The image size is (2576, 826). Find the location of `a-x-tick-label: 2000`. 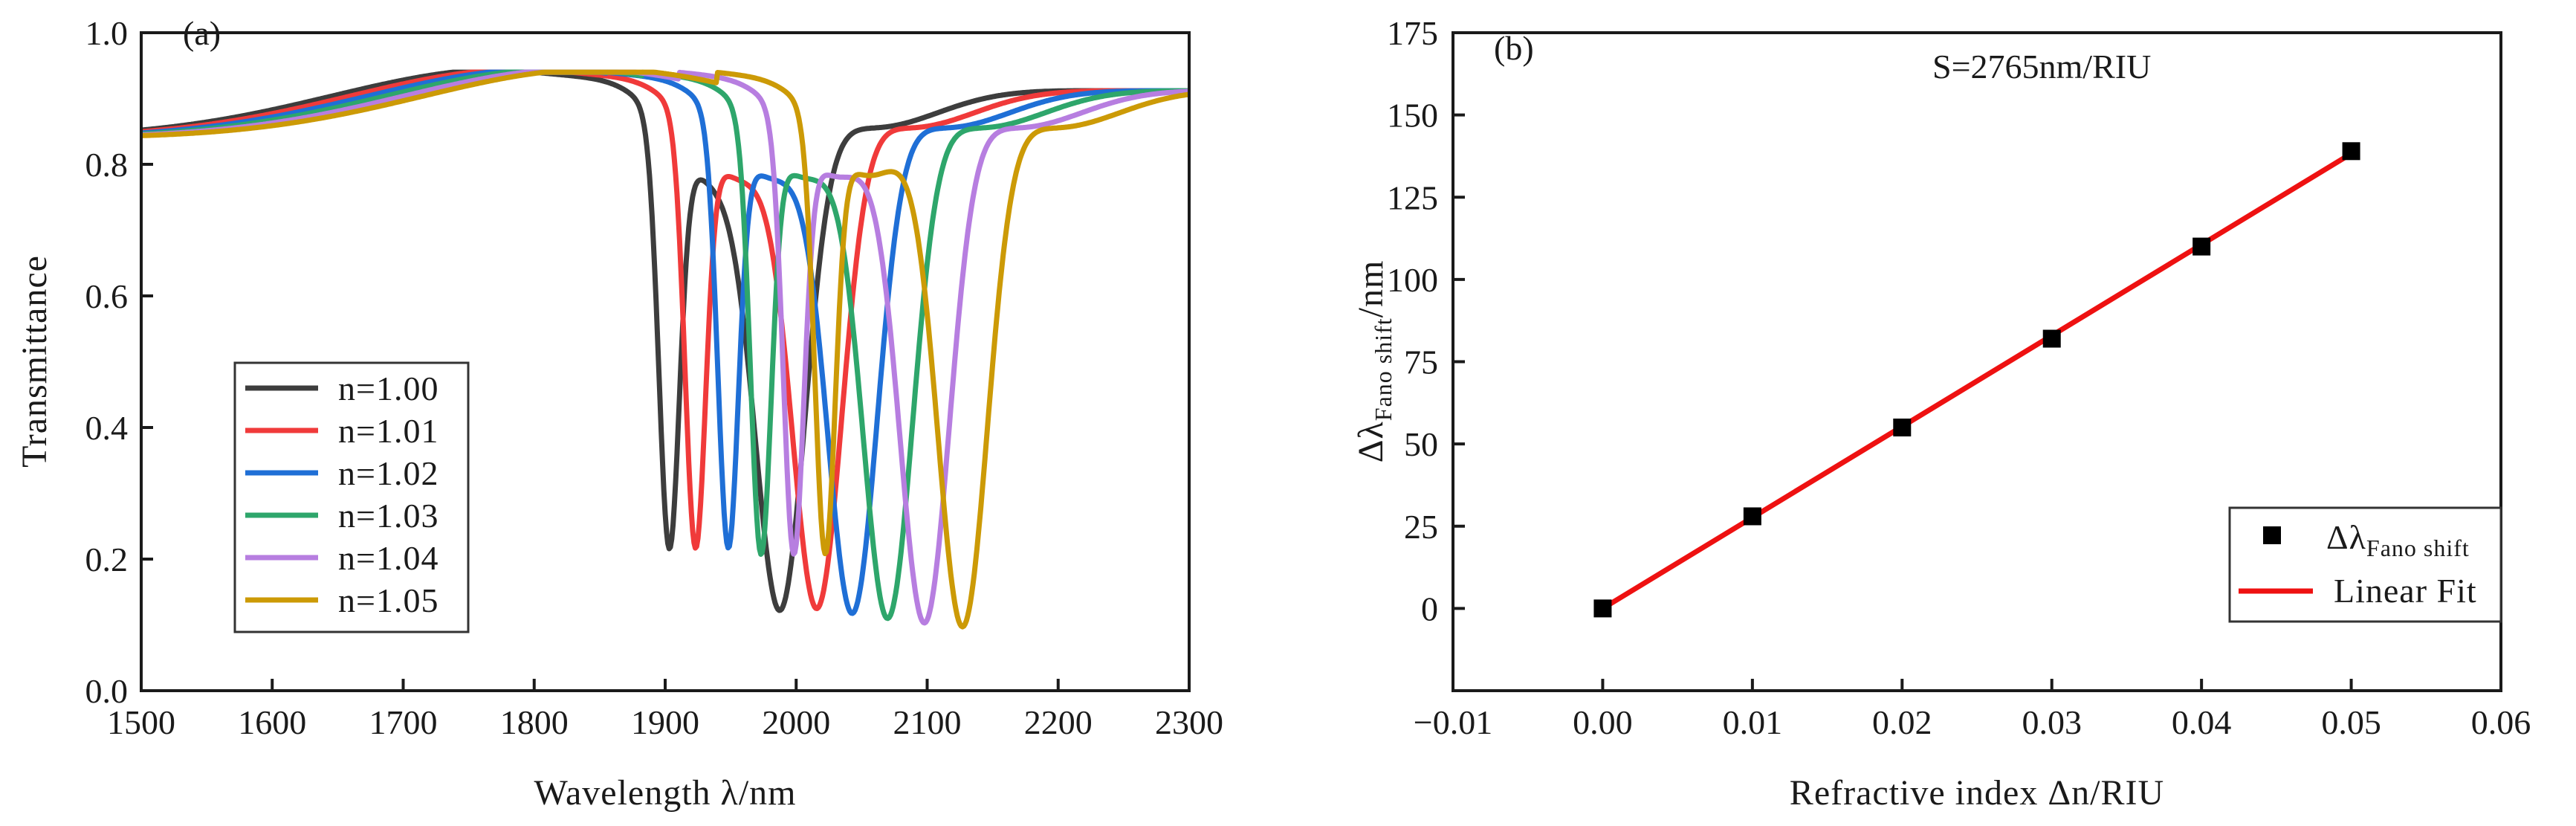

a-x-tick-label: 2000 is located at coordinates (796, 722).